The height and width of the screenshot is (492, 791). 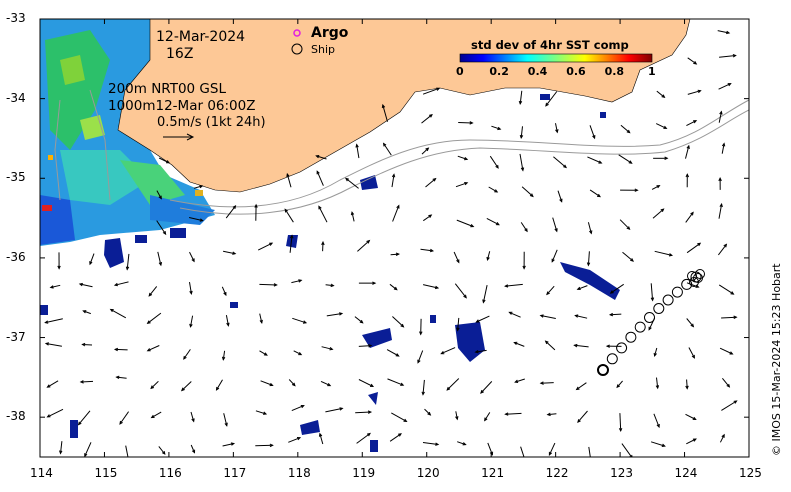 What do you see at coordinates (556, 58) in the screenshot?
I see `colorbar` at bounding box center [556, 58].